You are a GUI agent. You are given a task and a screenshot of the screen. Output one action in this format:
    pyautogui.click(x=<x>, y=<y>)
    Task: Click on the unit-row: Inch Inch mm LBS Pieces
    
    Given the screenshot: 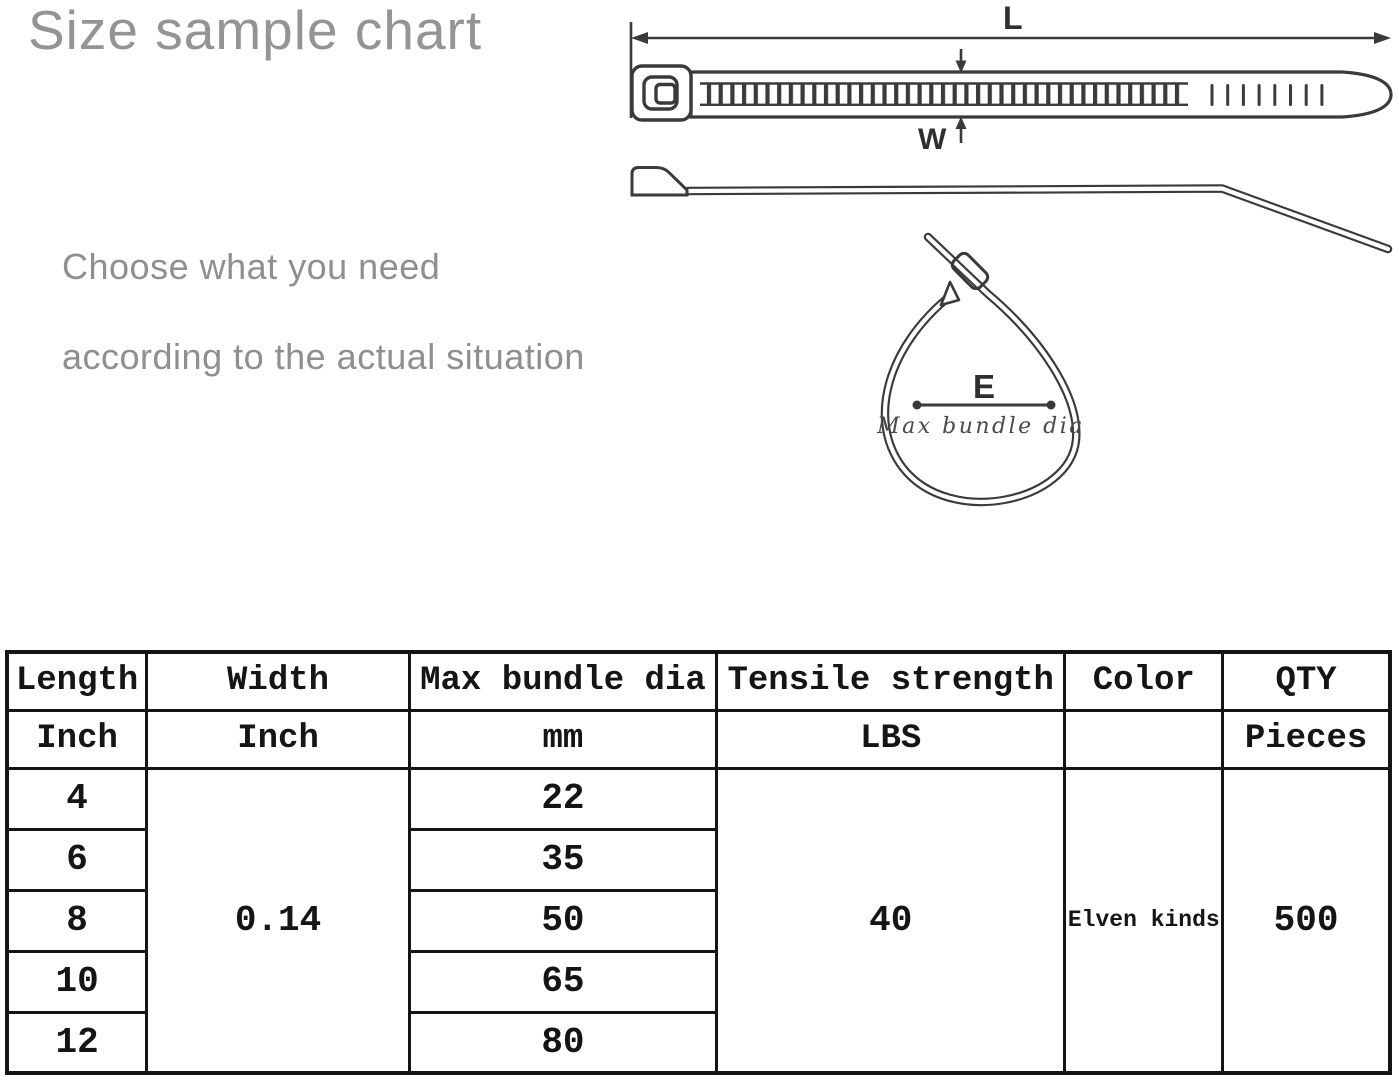 What is the action you would take?
    pyautogui.click(x=698, y=739)
    